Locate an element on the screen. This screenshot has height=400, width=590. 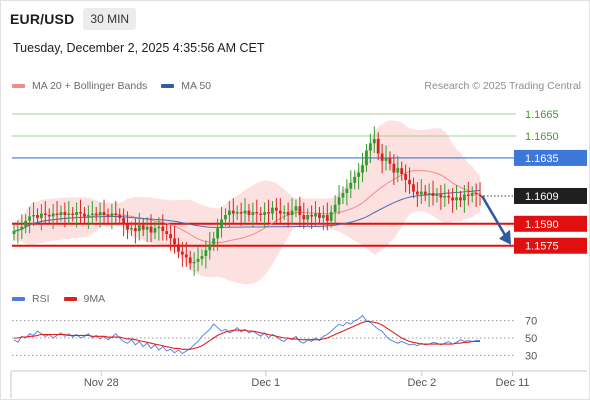
legend-item-rsi: RSI is located at coordinates (31, 299).